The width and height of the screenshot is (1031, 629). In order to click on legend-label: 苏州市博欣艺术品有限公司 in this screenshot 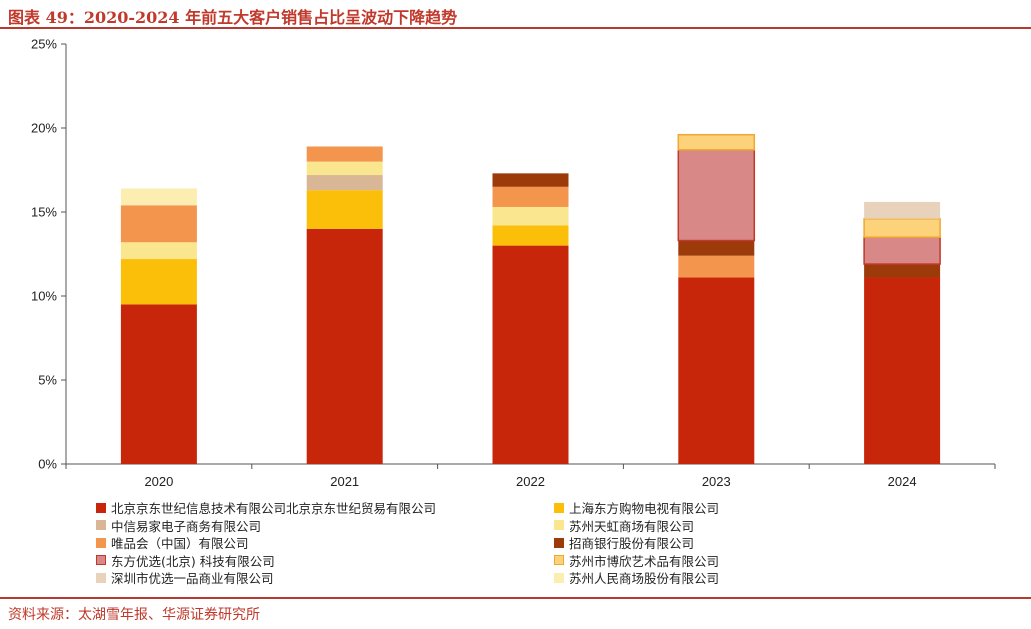, I will do `click(644, 561)`.